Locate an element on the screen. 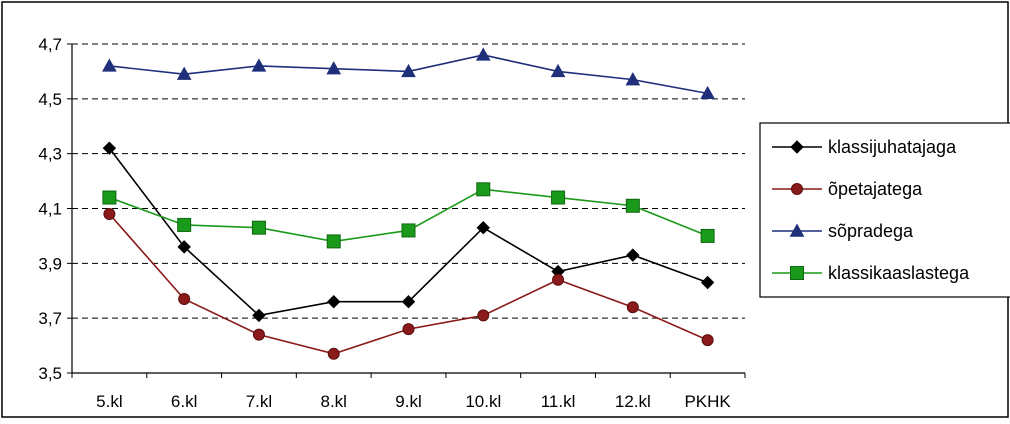 This screenshot has width=1010, height=424. y-tick-label: 4,1 is located at coordinates (50, 209).